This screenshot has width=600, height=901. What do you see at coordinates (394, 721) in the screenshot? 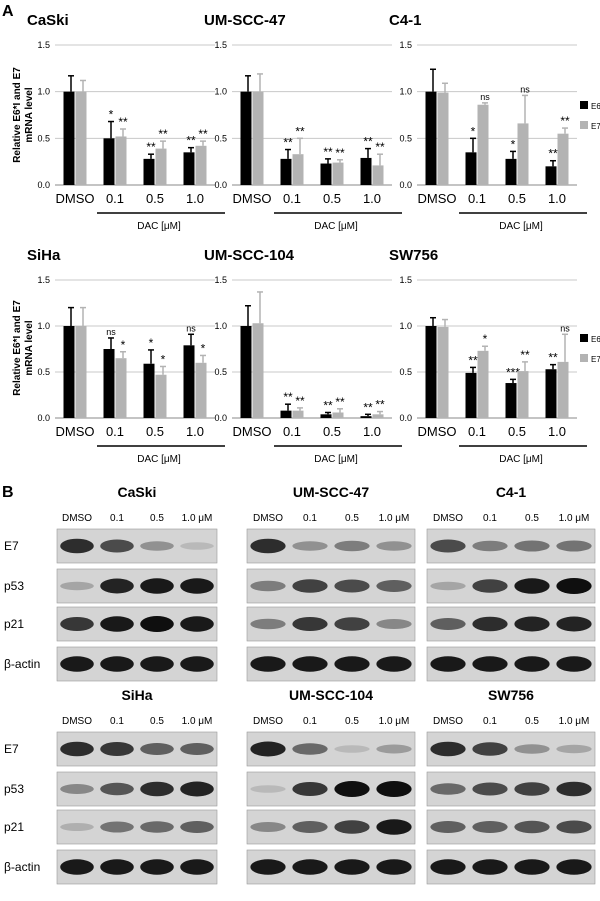
I see `lane-label: 1.0 μM` at bounding box center [394, 721].